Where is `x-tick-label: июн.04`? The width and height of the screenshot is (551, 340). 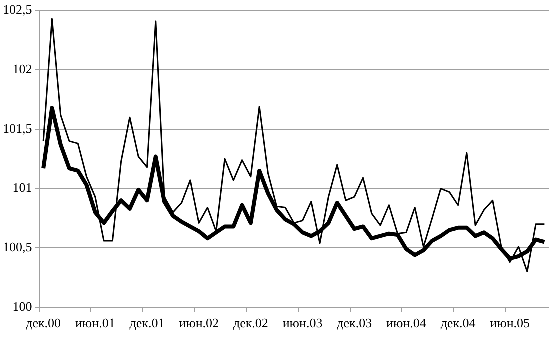 x-tick-label: июн.04 is located at coordinates (406, 323).